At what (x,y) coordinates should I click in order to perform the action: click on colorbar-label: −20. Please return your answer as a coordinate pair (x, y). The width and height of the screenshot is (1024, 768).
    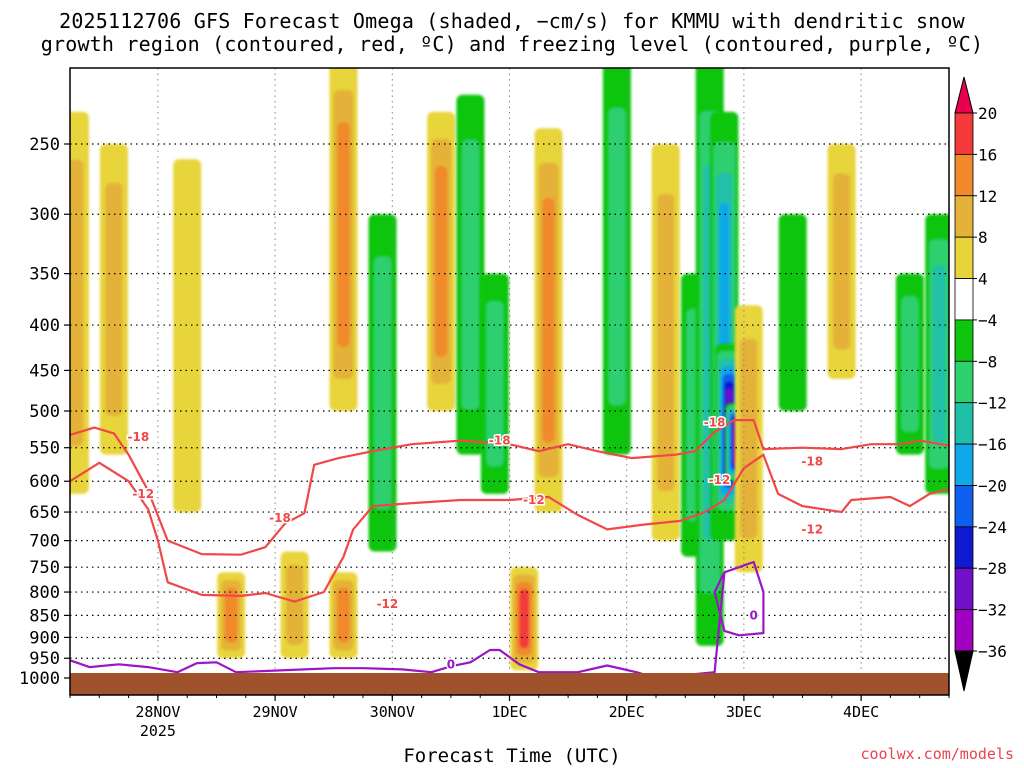
    Looking at the image, I should click on (992, 485).